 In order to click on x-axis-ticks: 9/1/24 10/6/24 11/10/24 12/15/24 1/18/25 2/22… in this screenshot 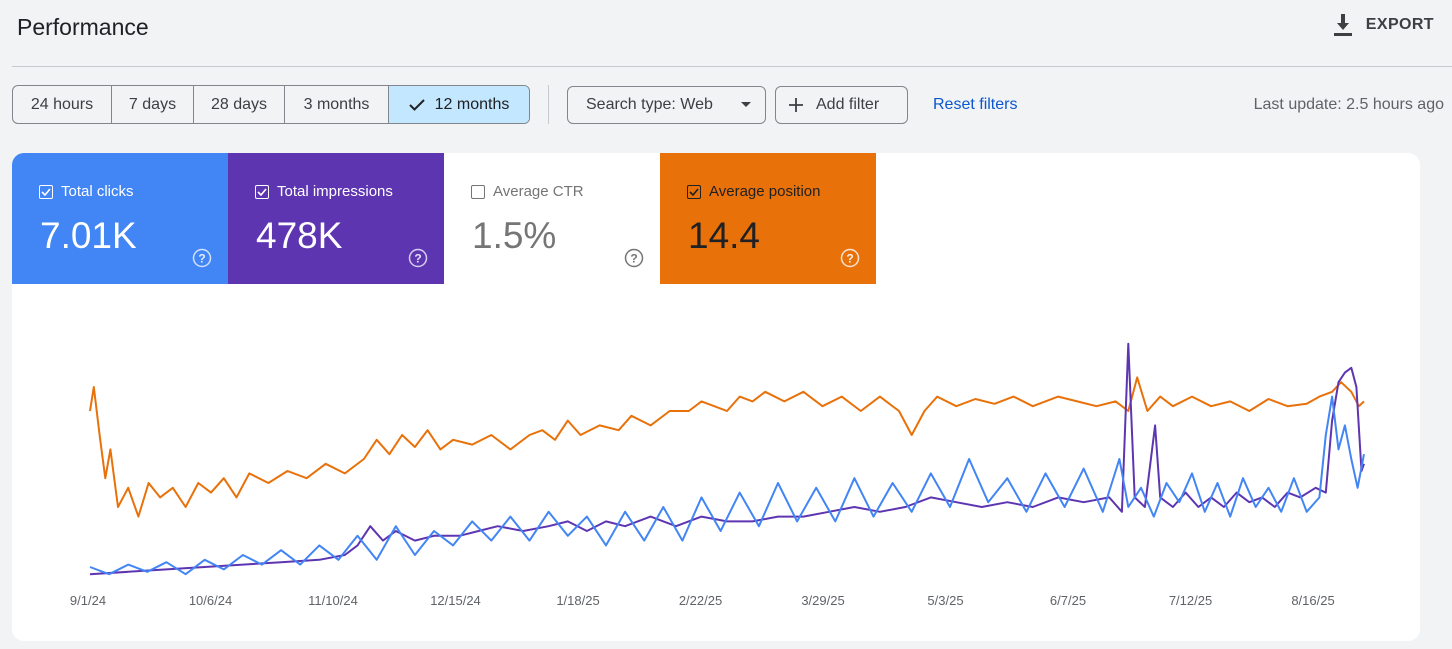, I will do `click(702, 600)`.